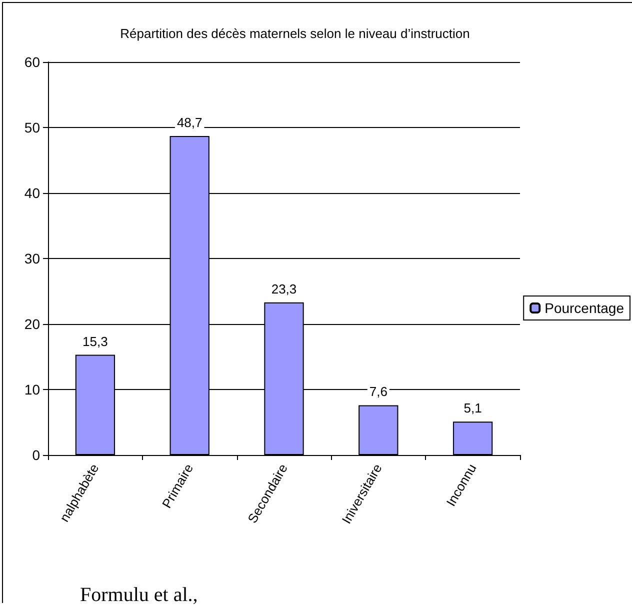  Describe the element at coordinates (141, 595) in the screenshot. I see `text: Formulu et al.,` at that location.